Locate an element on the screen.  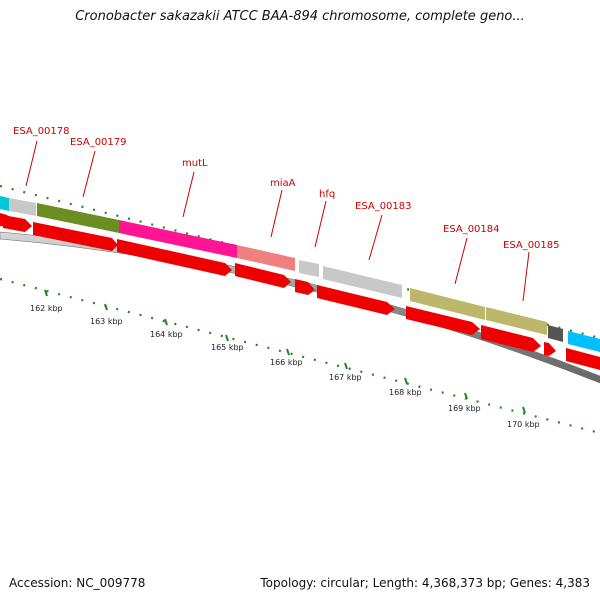
kbp-label: 162 kbp is located at coordinates (46, 308).